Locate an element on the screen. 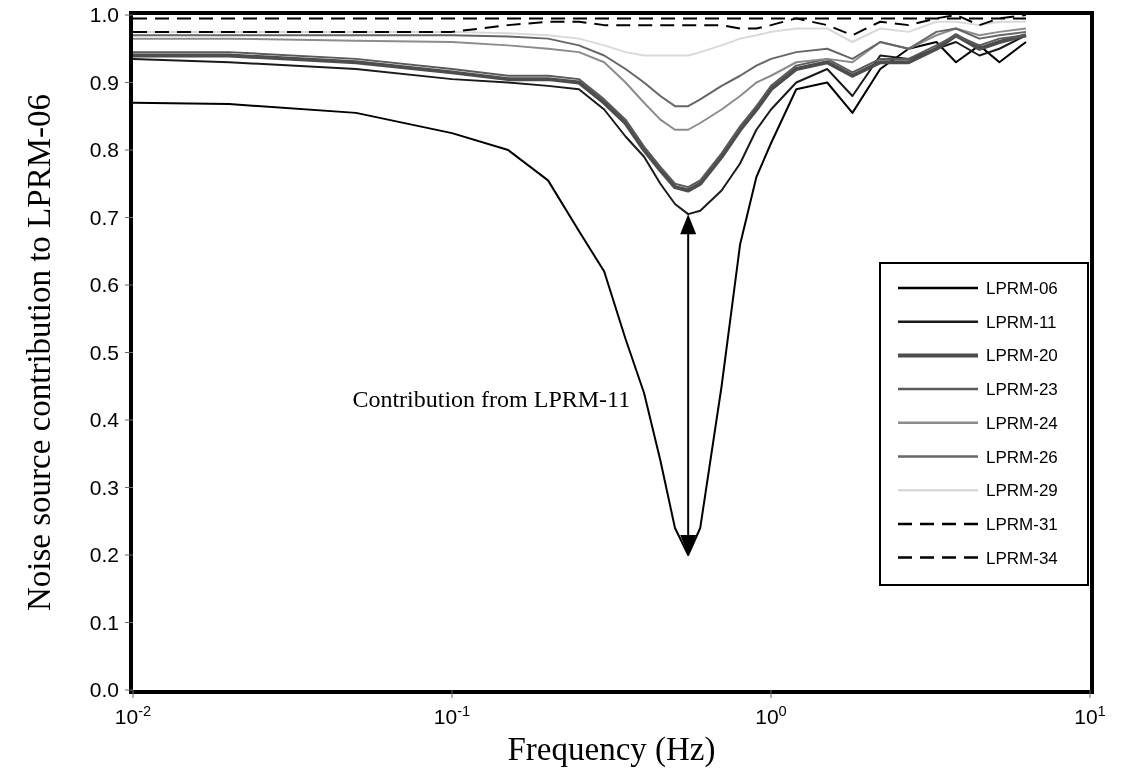  y-tick-label: 0.4 is located at coordinates (104, 419).